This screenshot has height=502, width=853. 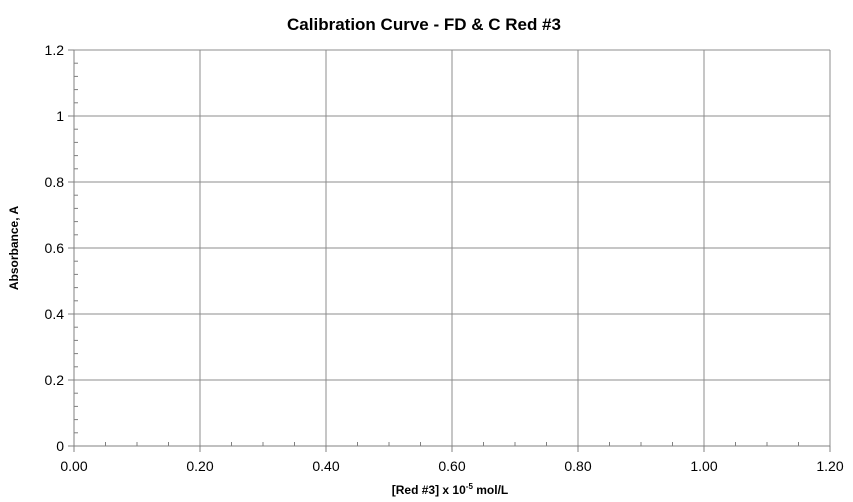 What do you see at coordinates (451, 466) in the screenshot?
I see `x-tick-label: 0.60` at bounding box center [451, 466].